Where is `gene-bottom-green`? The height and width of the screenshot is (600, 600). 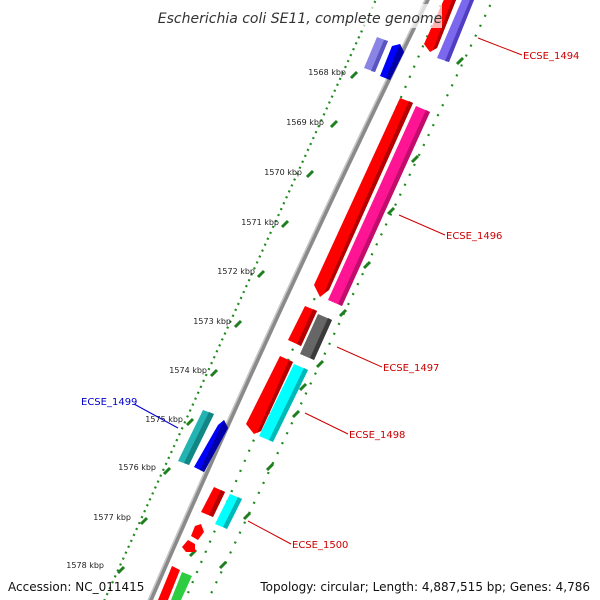 gene-bottom-green is located at coordinates (181, 586).